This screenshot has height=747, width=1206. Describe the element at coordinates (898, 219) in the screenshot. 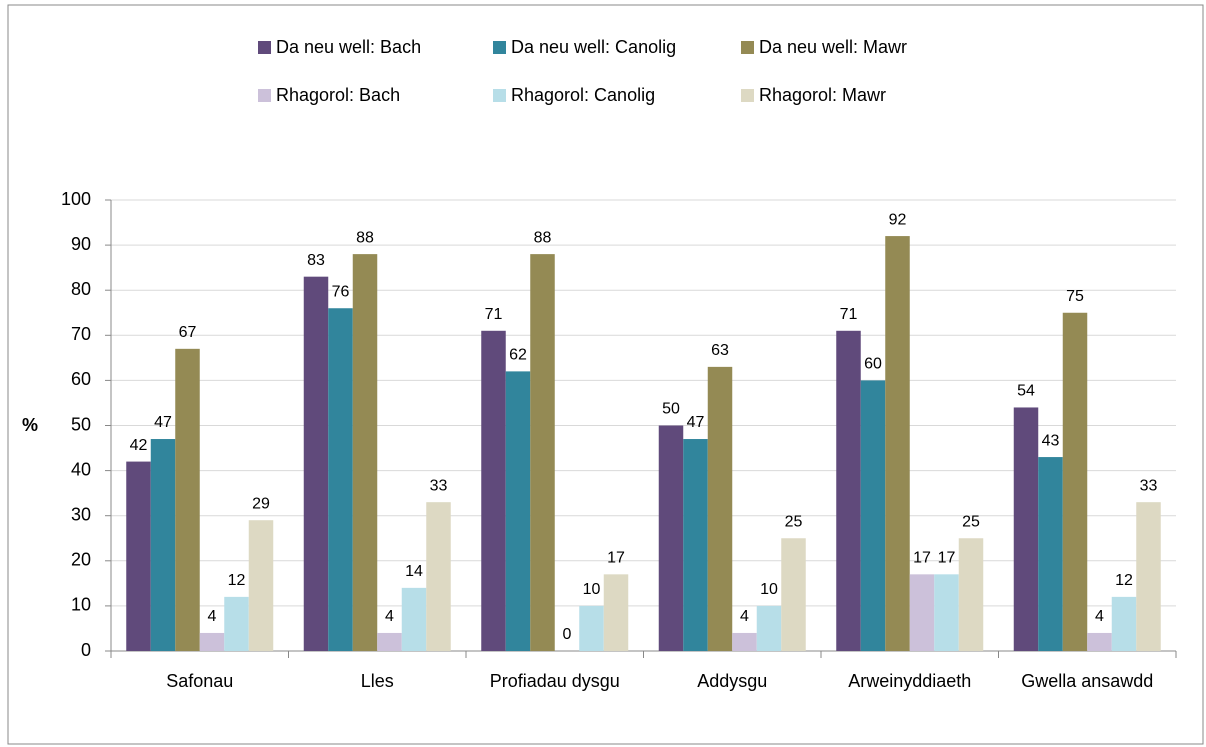

I see `data-label: 92` at that location.